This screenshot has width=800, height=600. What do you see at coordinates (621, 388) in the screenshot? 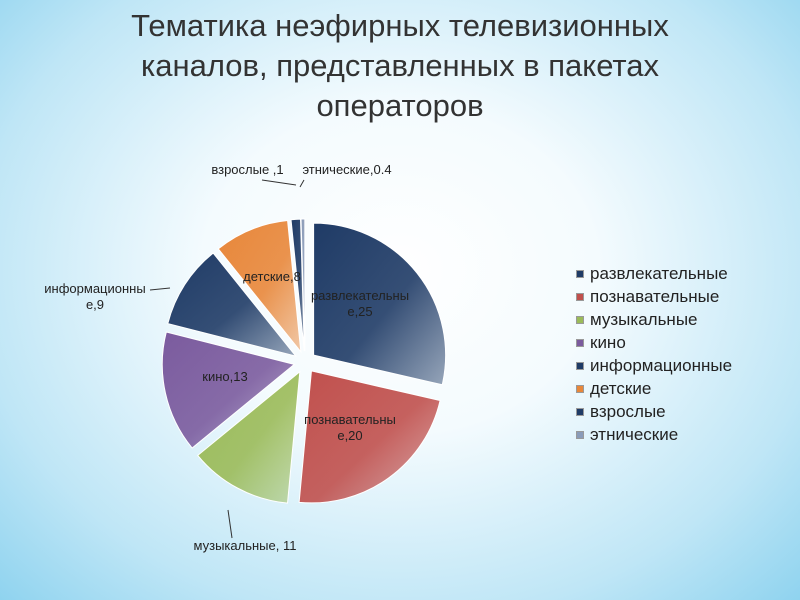
I see `legend-label: детские` at bounding box center [621, 388].